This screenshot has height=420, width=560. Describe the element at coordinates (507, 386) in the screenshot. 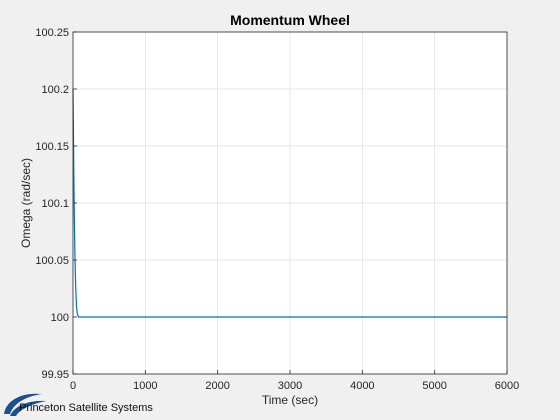

I see `x-tick-label: 6000` at that location.